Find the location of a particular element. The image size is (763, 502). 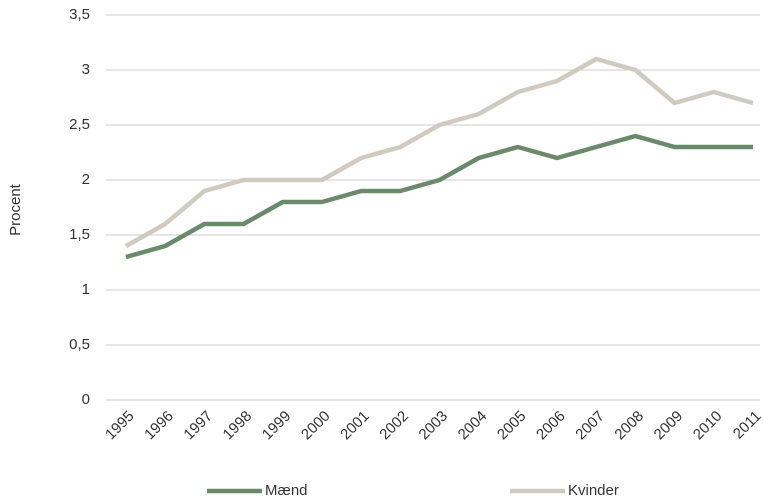

x-tick-label: 2008 is located at coordinates (629, 426).